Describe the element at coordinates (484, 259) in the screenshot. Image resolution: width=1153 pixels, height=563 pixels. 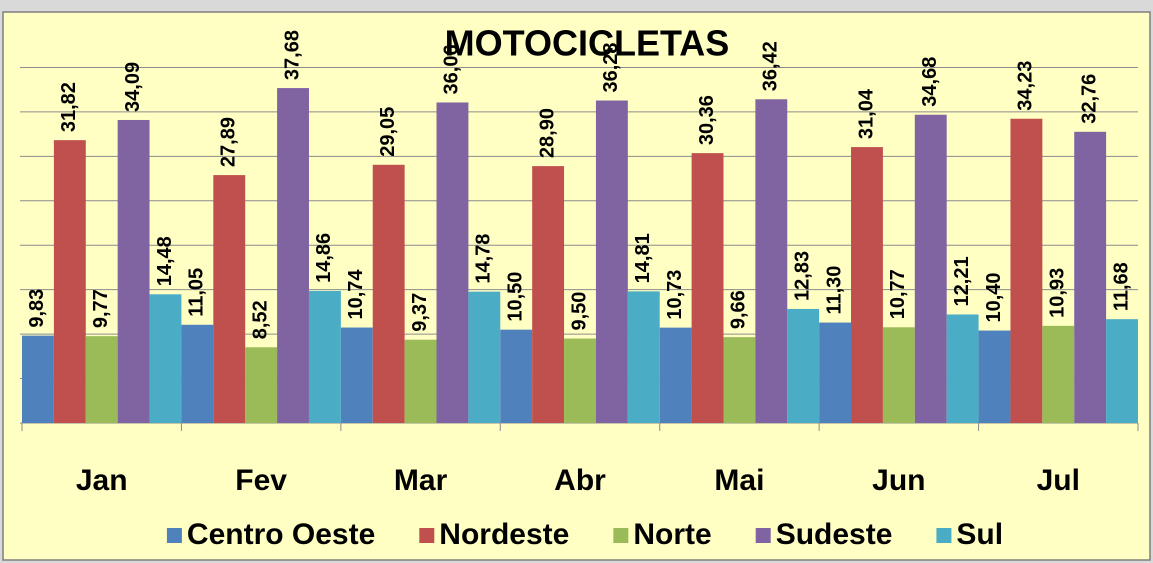
I see `value-label: 14,78` at that location.